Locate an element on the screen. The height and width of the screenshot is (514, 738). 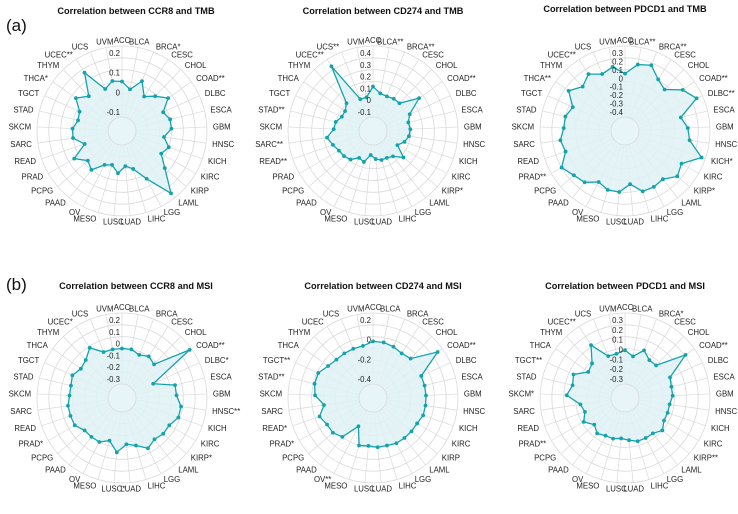
data-point-READ is located at coordinates (585, 411).